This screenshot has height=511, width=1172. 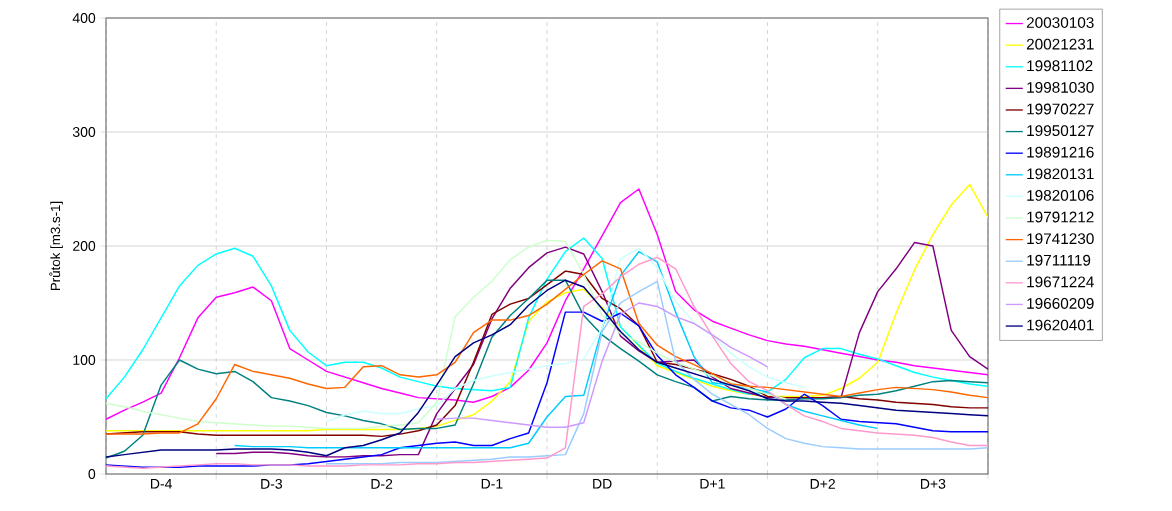 What do you see at coordinates (822, 483) in the screenshot?
I see `x-tick-label: D+2` at bounding box center [822, 483].